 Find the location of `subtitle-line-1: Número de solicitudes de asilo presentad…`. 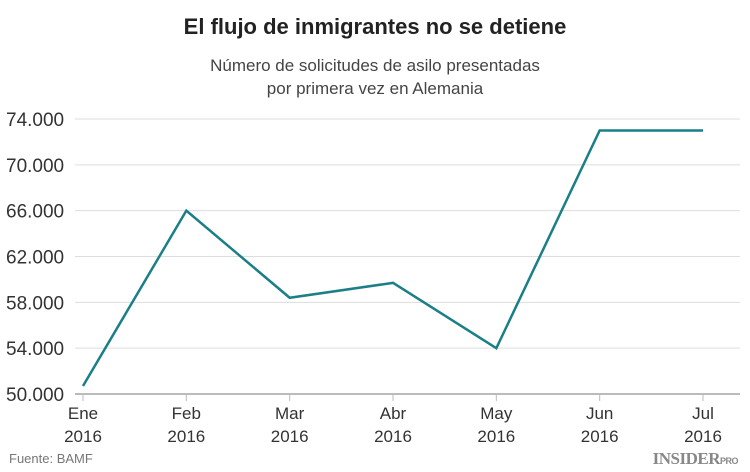

subtitle-line-1: Número de solicitudes de asilo presentad… is located at coordinates (375, 65).